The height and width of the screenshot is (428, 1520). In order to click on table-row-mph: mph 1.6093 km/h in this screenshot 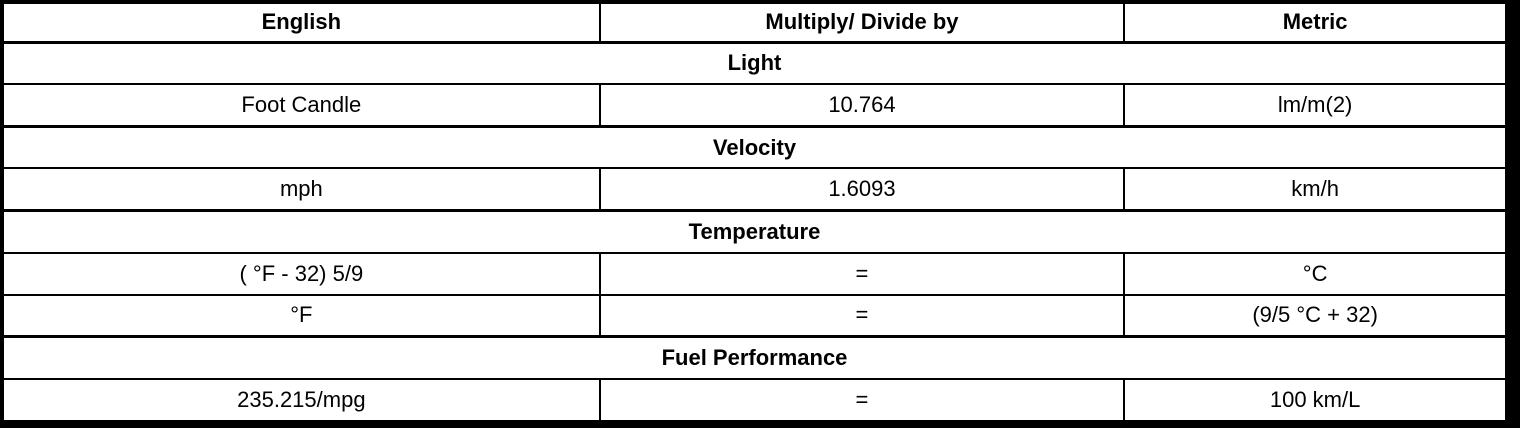, I will do `click(754, 189)`.